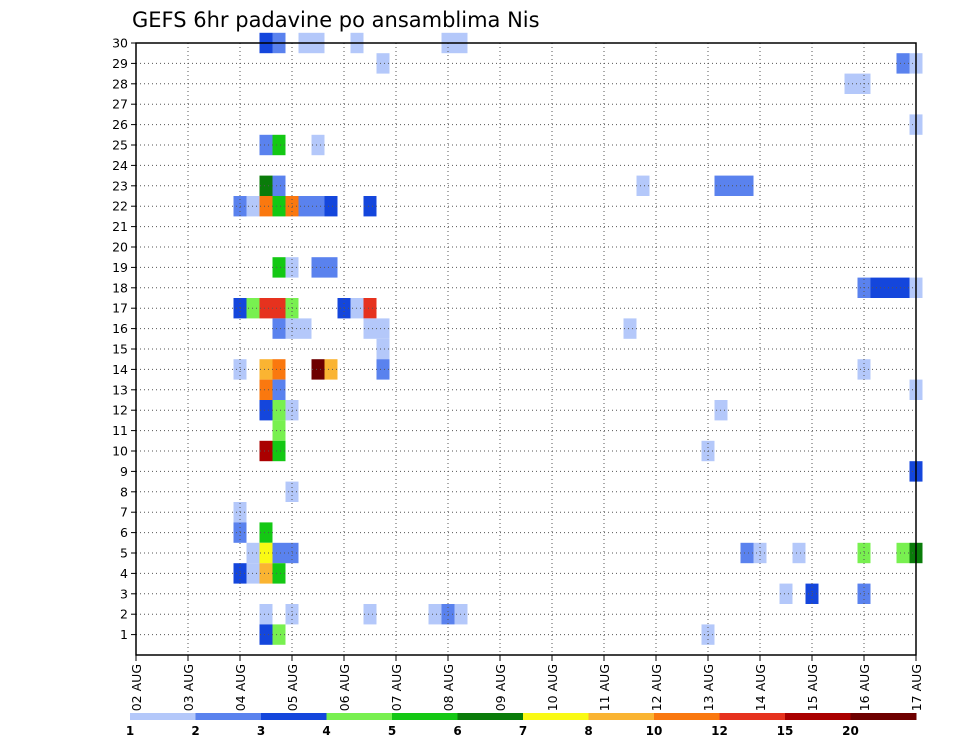  I want to click on y-tick-label: 19, so click(120, 267).